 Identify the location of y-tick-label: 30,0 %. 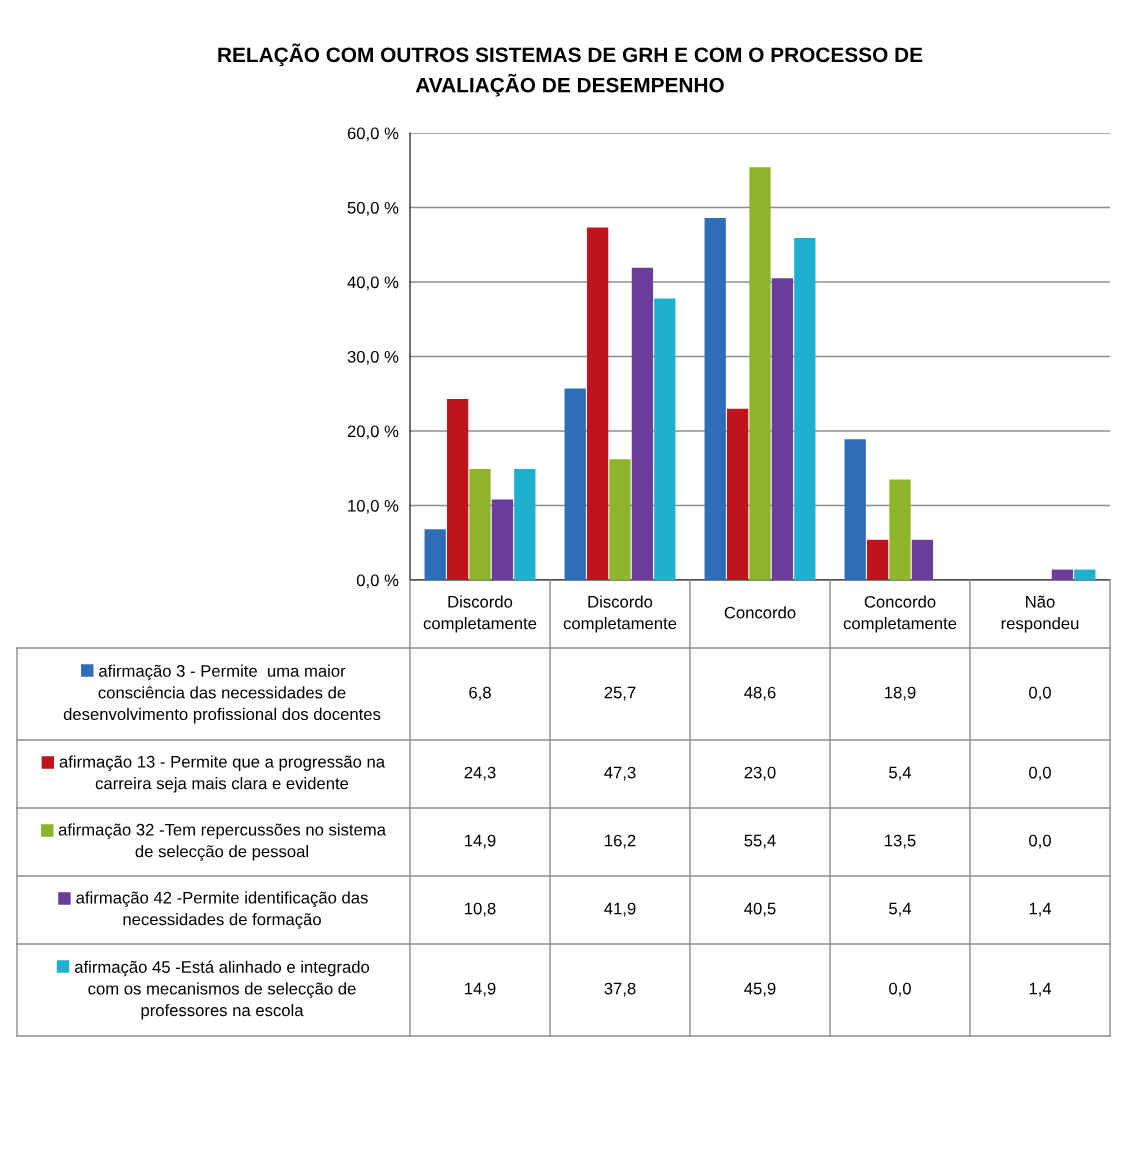
(373, 357).